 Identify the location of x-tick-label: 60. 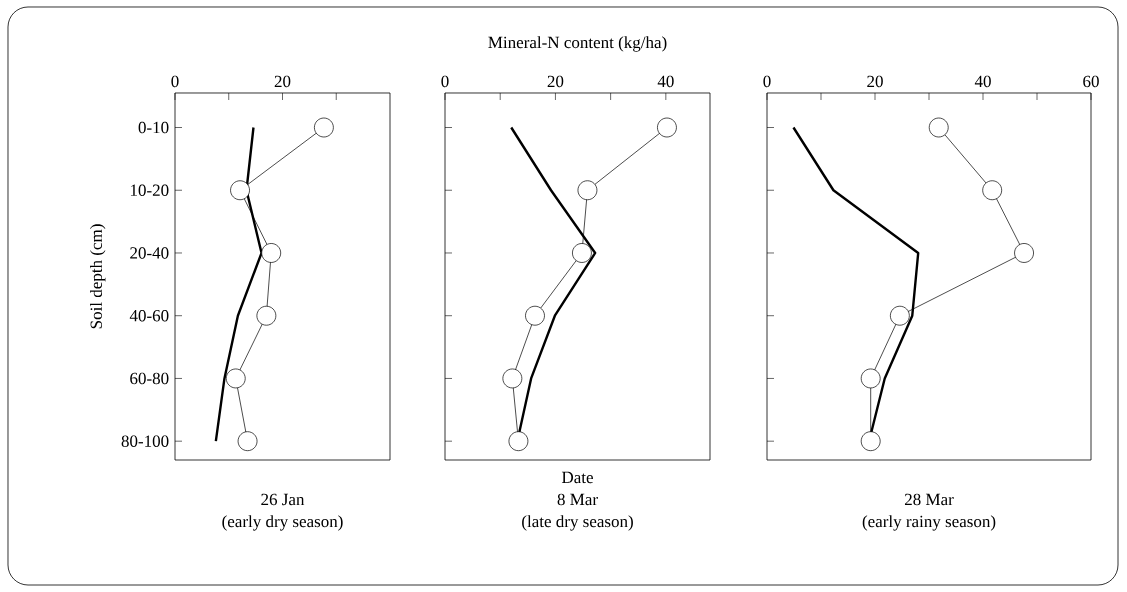
(1091, 81).